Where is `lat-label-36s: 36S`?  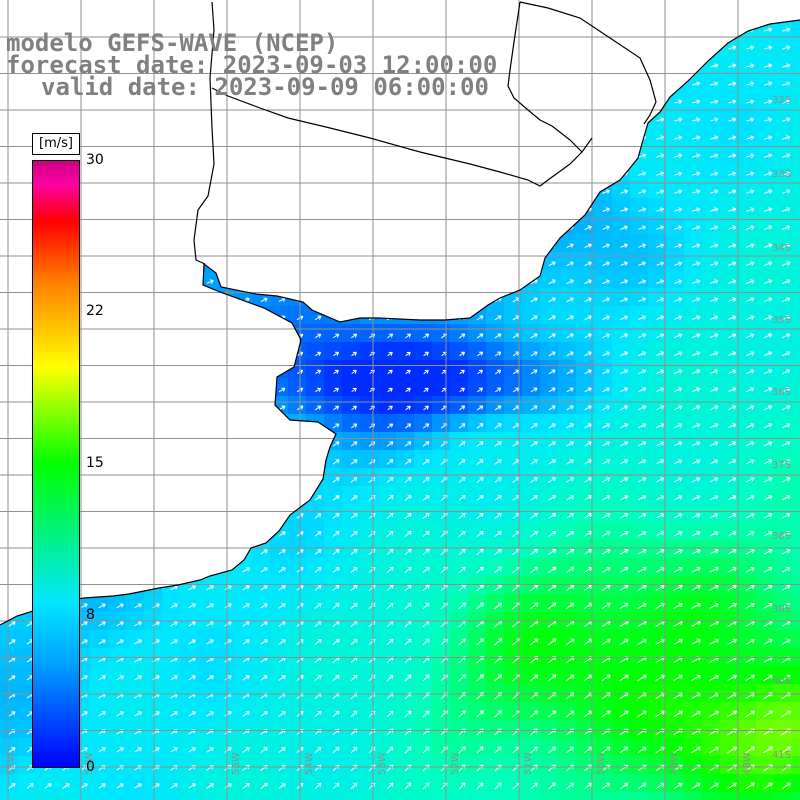
lat-label-36s: 36S is located at coordinates (782, 392).